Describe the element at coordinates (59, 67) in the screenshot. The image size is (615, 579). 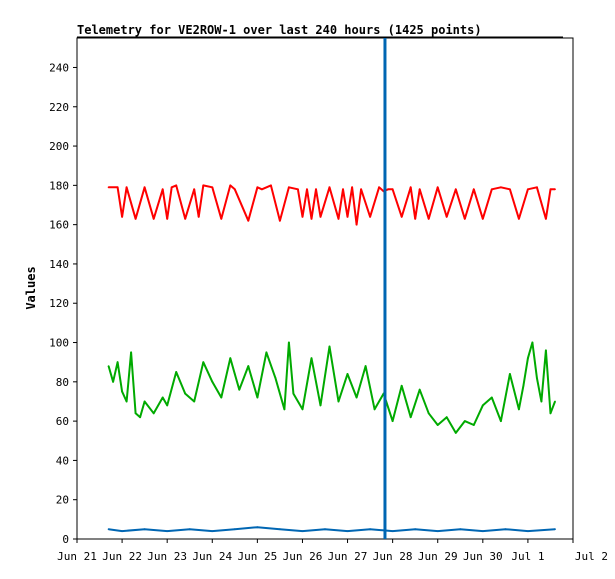
I see `y-tick-label: 240` at that location.